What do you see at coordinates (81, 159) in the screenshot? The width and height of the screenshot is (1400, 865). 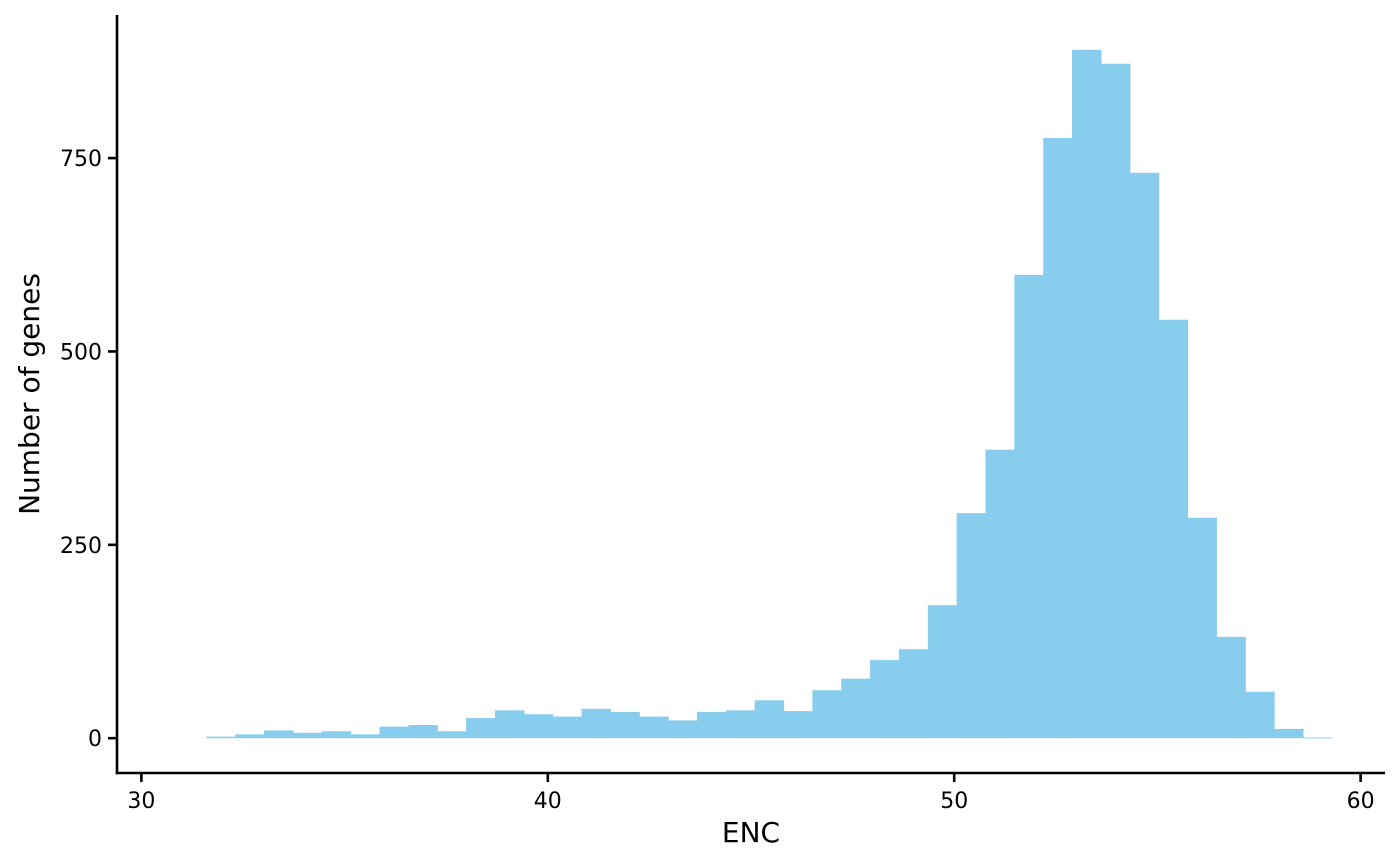 I see `y-tick-label: 750` at bounding box center [81, 159].